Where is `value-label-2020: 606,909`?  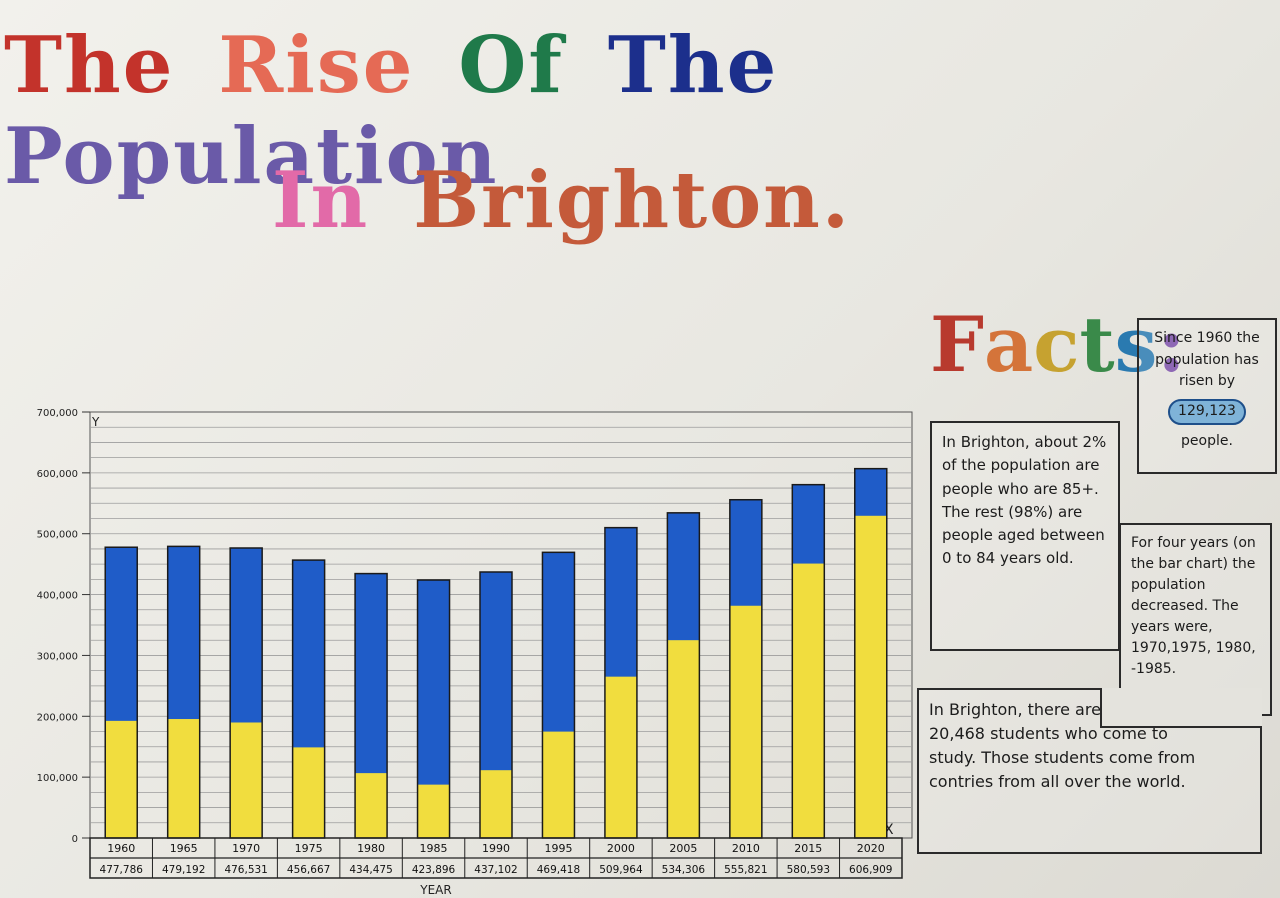 value-label-2020: 606,909 is located at coordinates (870, 870).